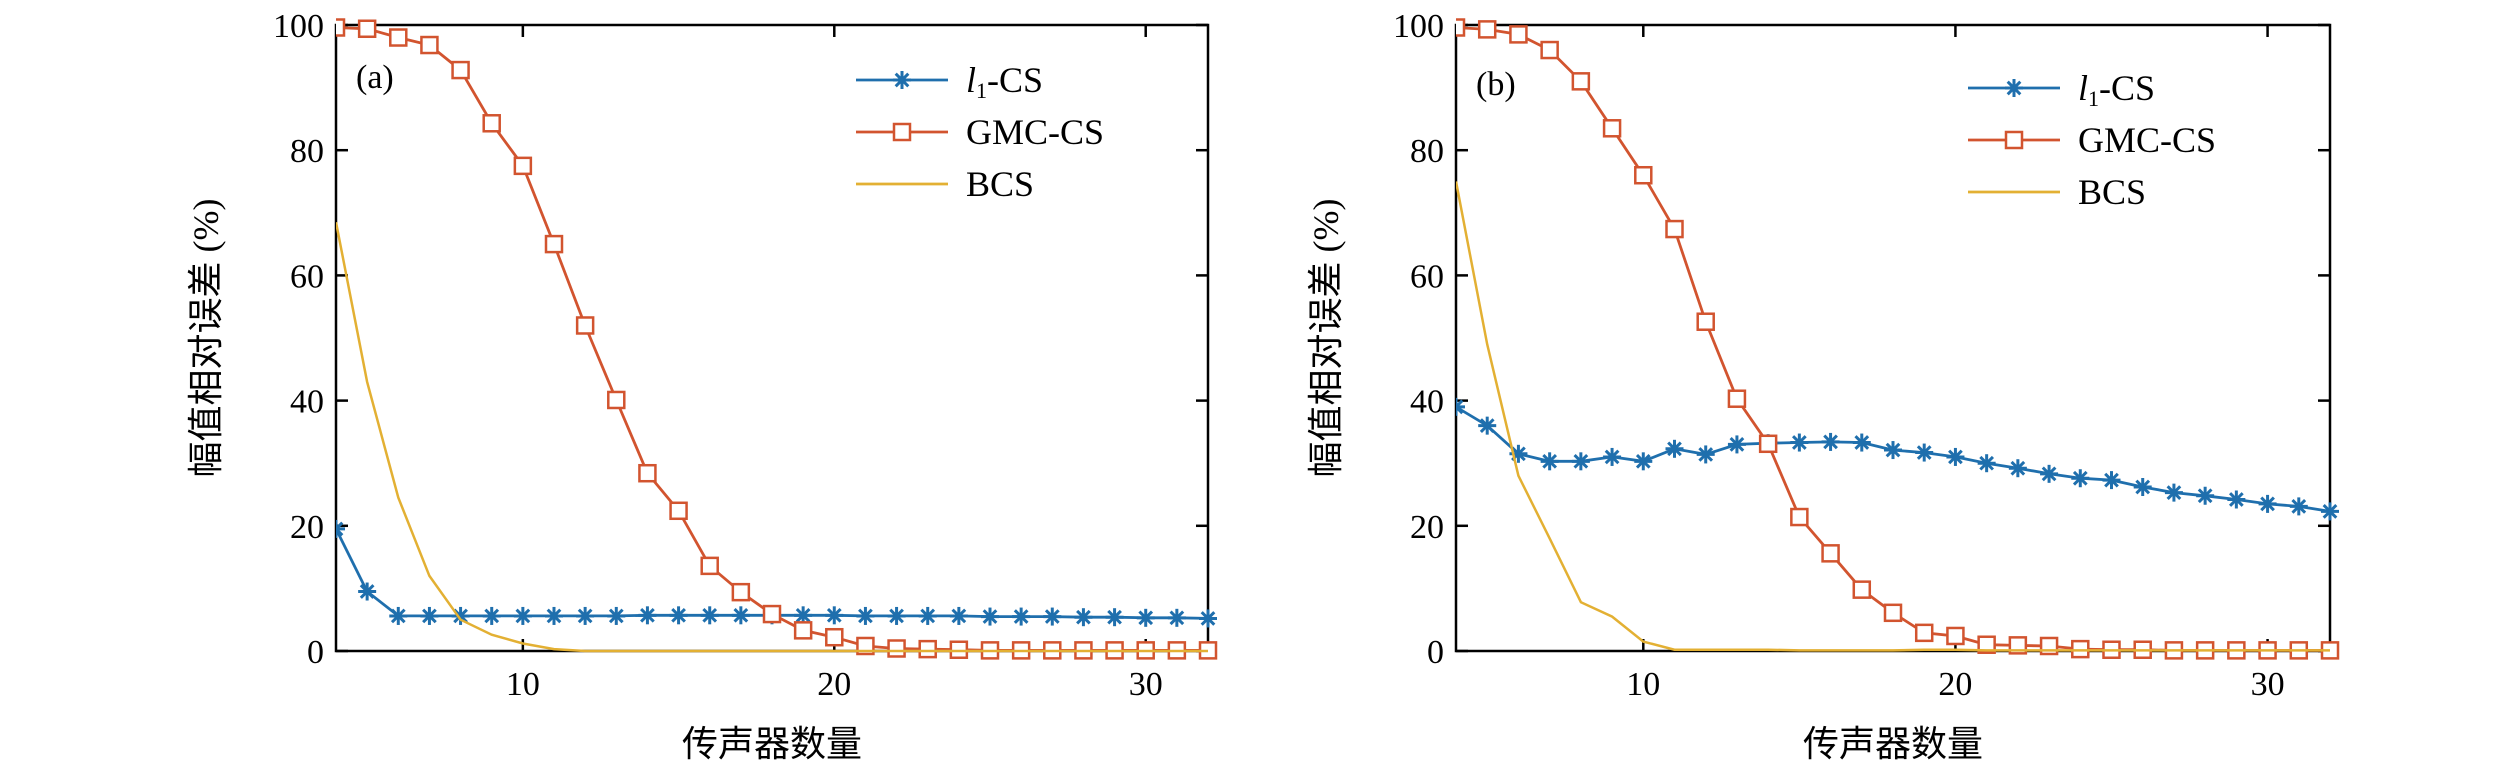  What do you see at coordinates (1496, 84) in the screenshot?
I see `panel-label: (b)` at bounding box center [1496, 84].